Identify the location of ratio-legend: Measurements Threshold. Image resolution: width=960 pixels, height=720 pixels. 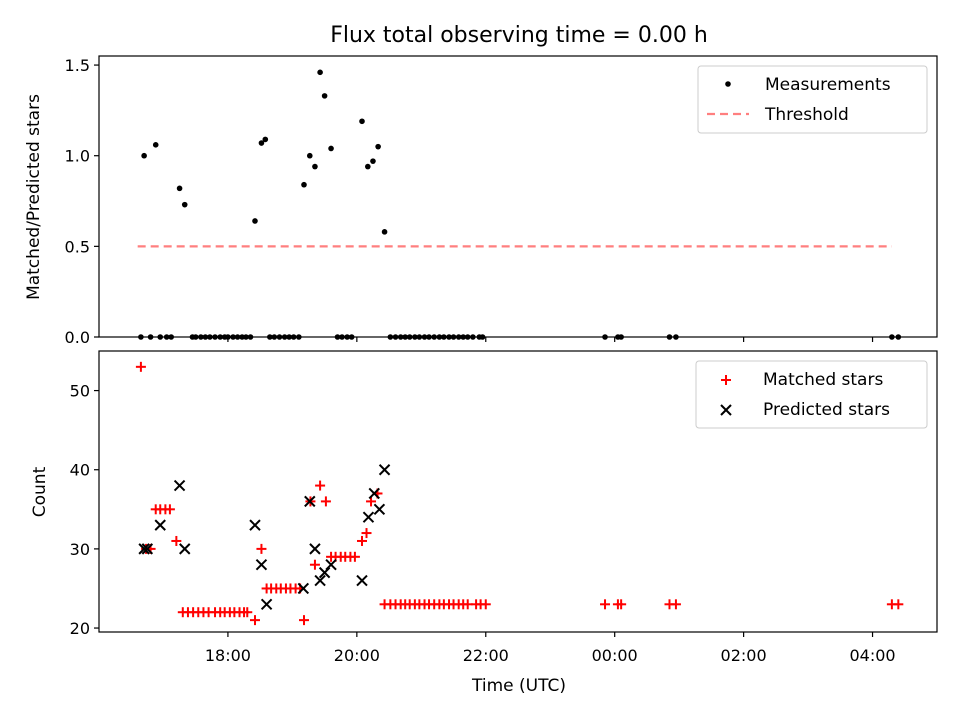
(812, 99).